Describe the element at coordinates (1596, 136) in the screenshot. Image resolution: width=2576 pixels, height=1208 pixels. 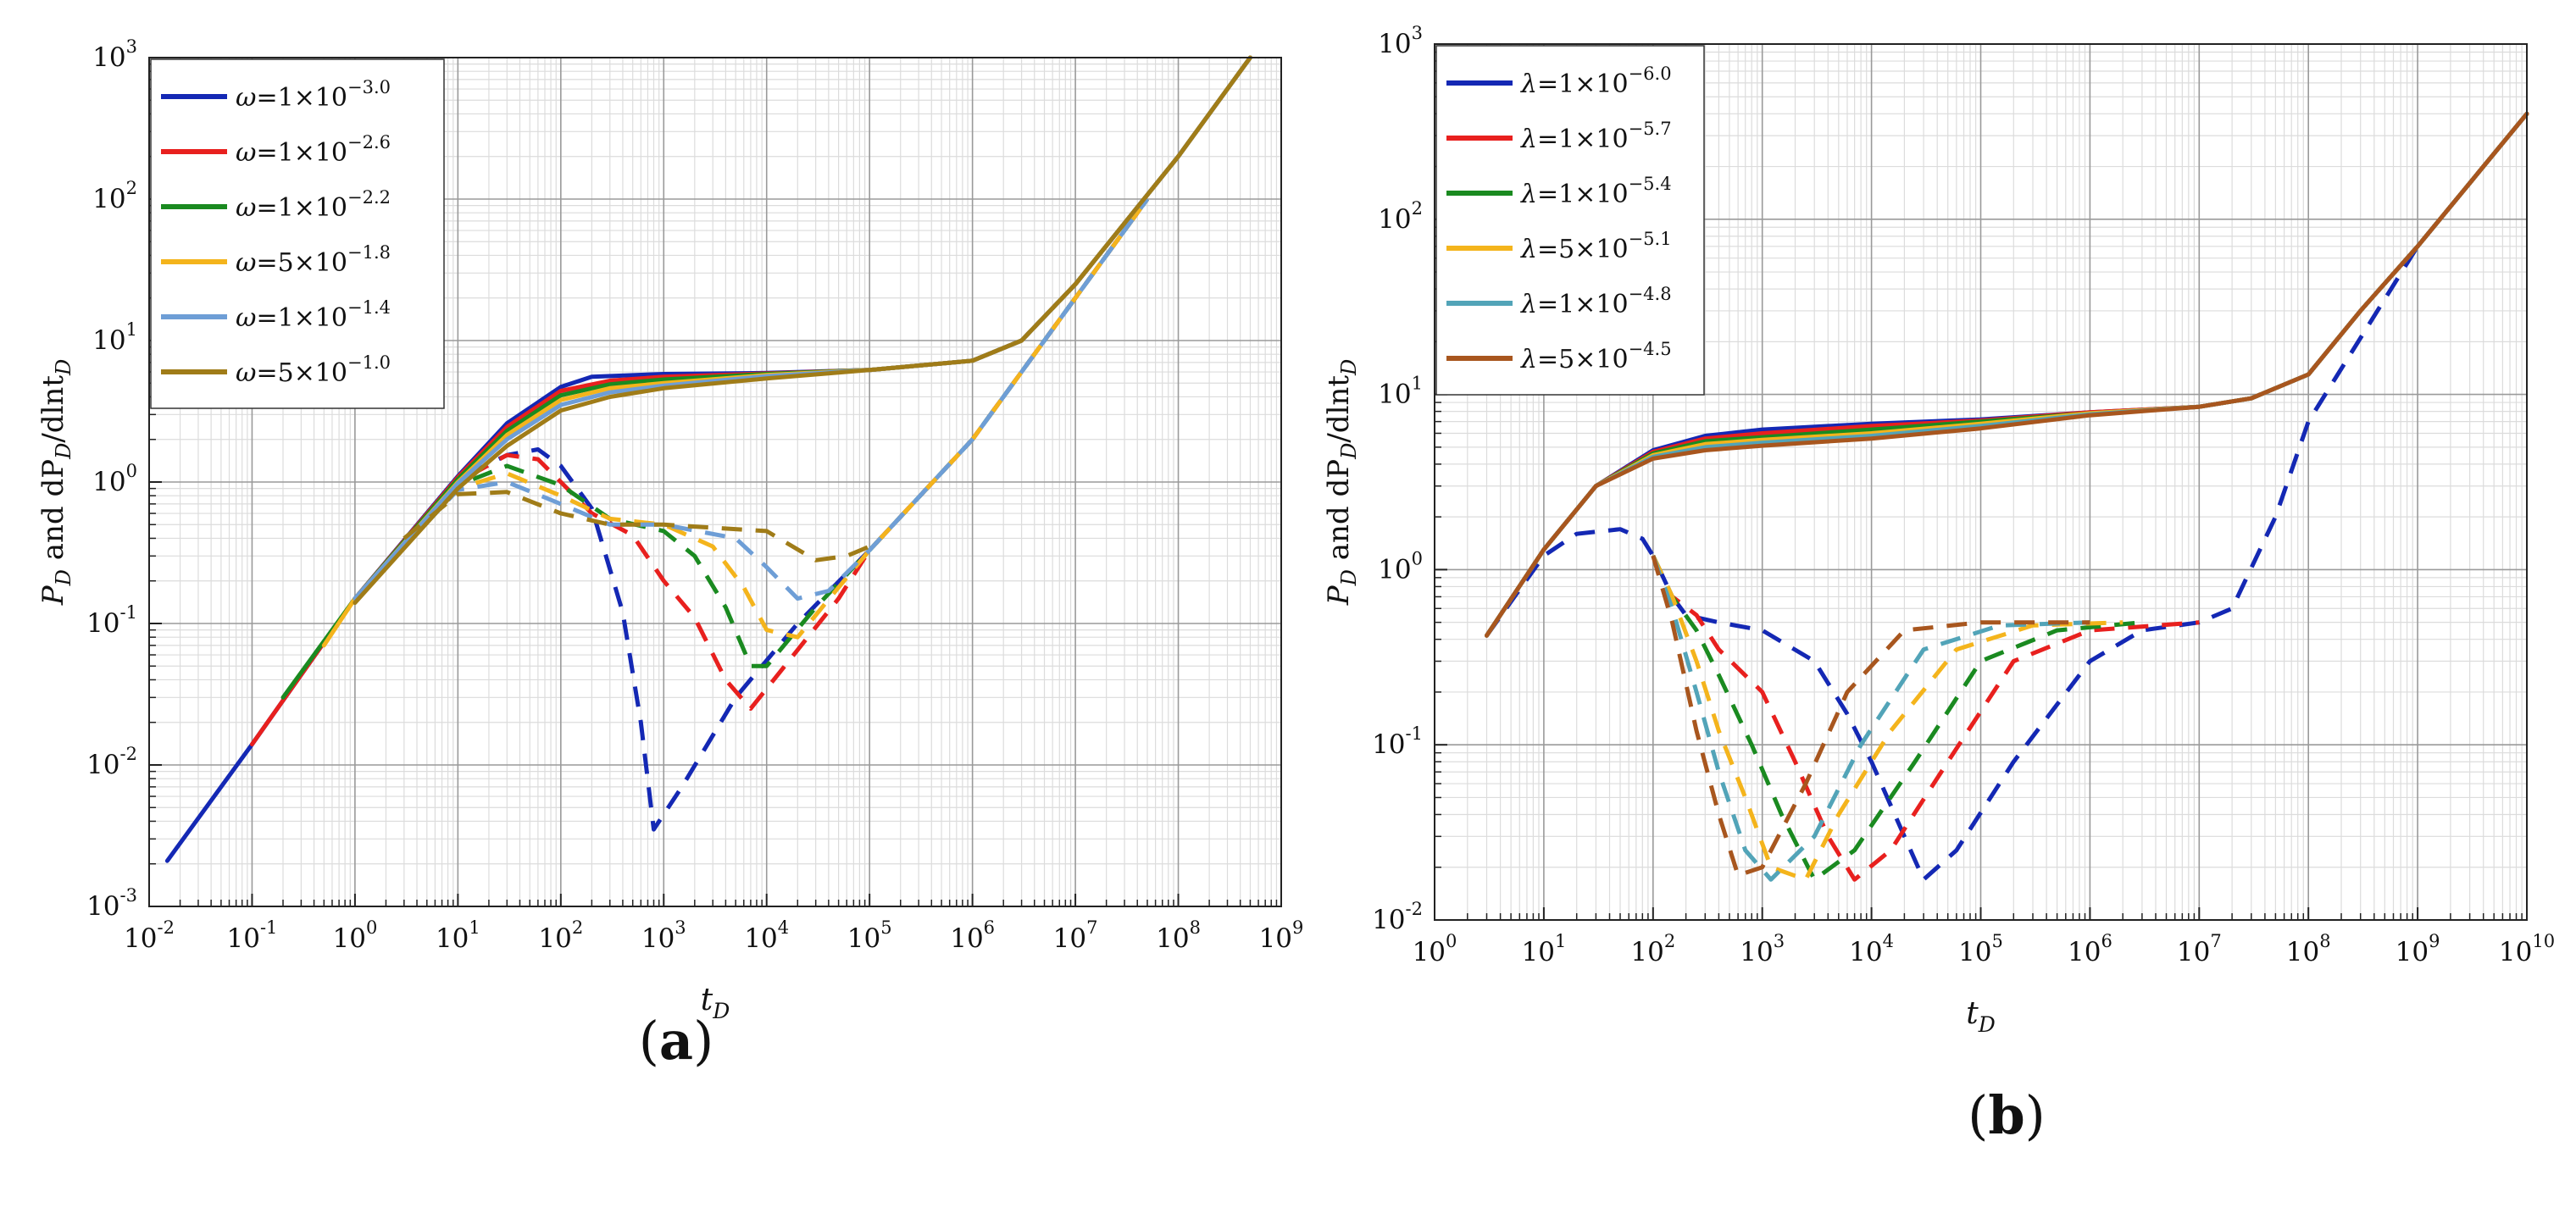
I see `legend-entry-2: λ=1×10−5.7` at that location.